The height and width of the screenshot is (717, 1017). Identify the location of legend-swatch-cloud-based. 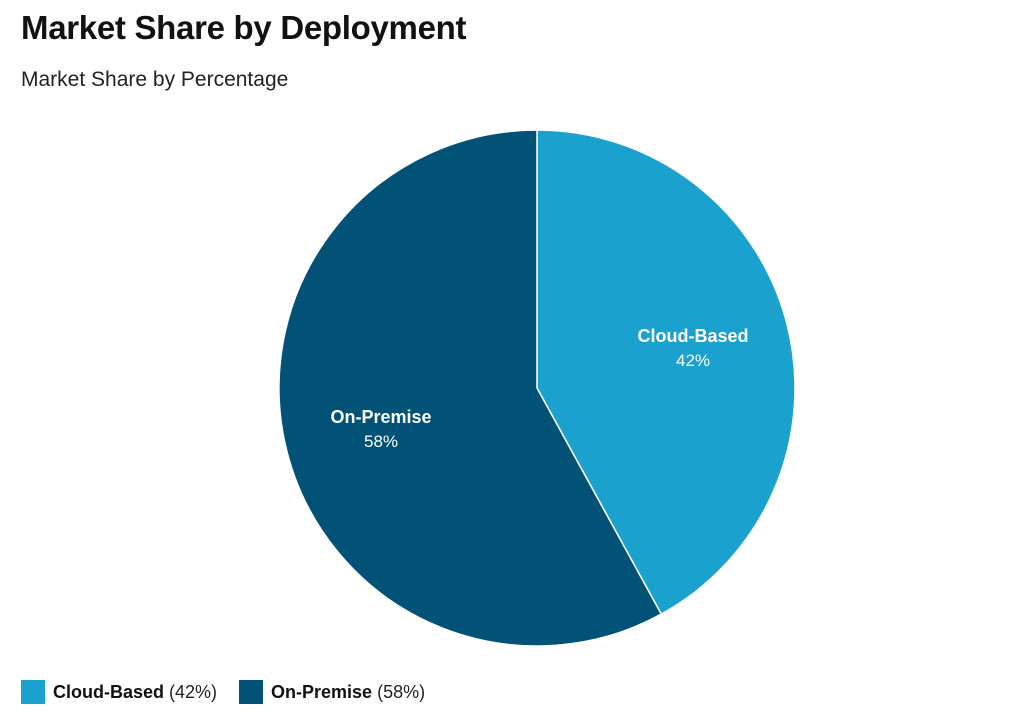
(33, 692).